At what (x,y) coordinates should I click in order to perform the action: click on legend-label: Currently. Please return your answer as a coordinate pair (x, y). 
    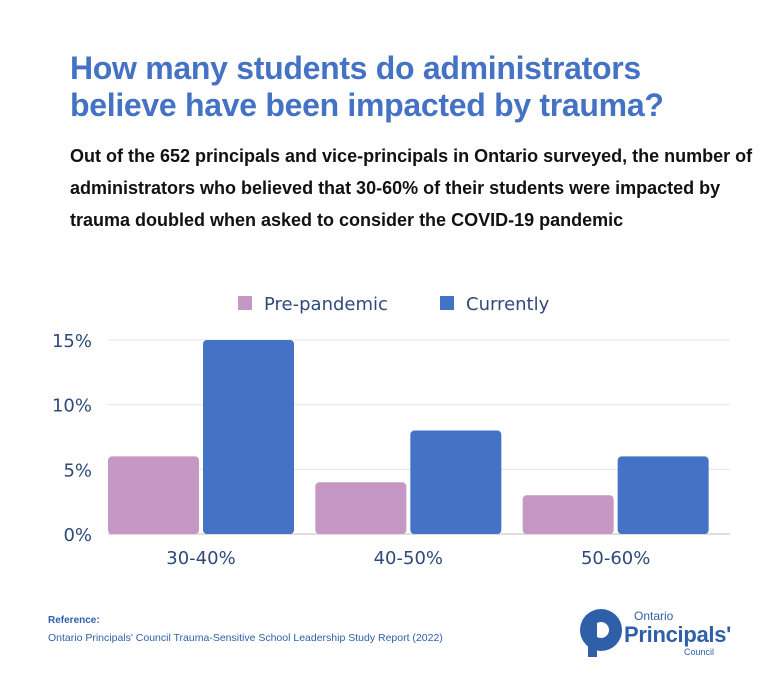
    Looking at the image, I should click on (508, 304).